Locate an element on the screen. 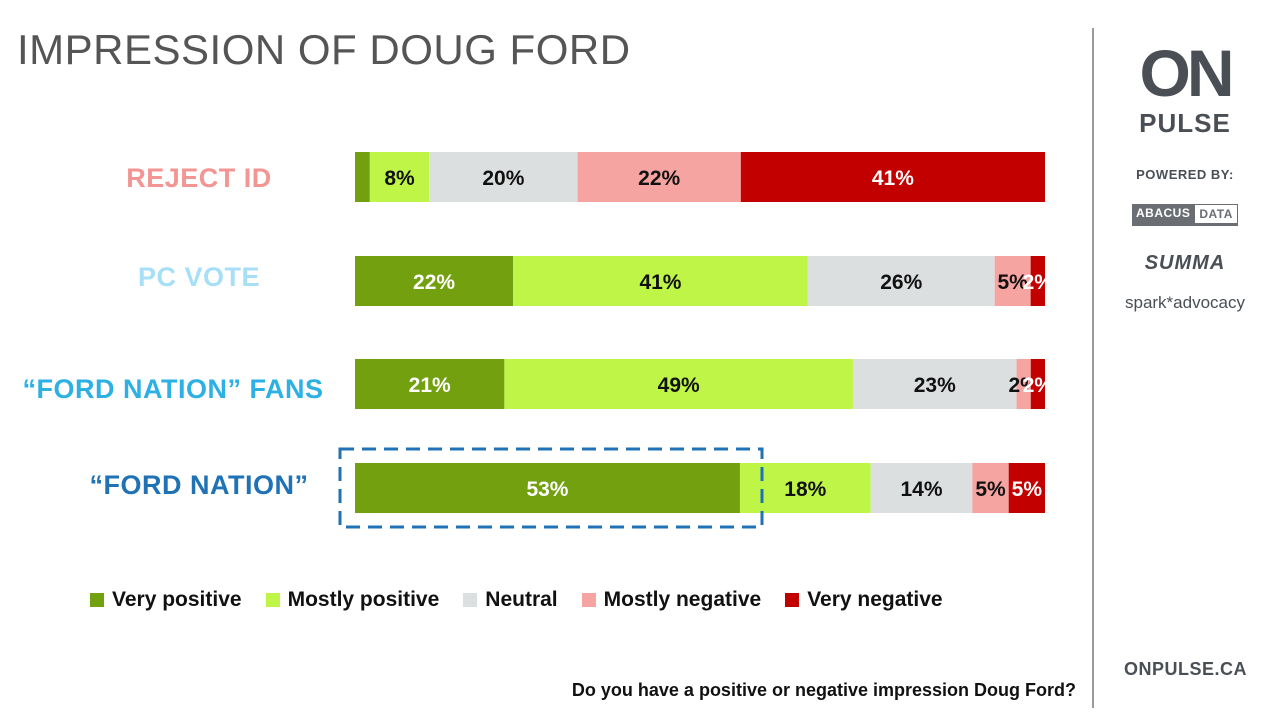 The image size is (1280, 720). legend-label: Very negative is located at coordinates (875, 599).